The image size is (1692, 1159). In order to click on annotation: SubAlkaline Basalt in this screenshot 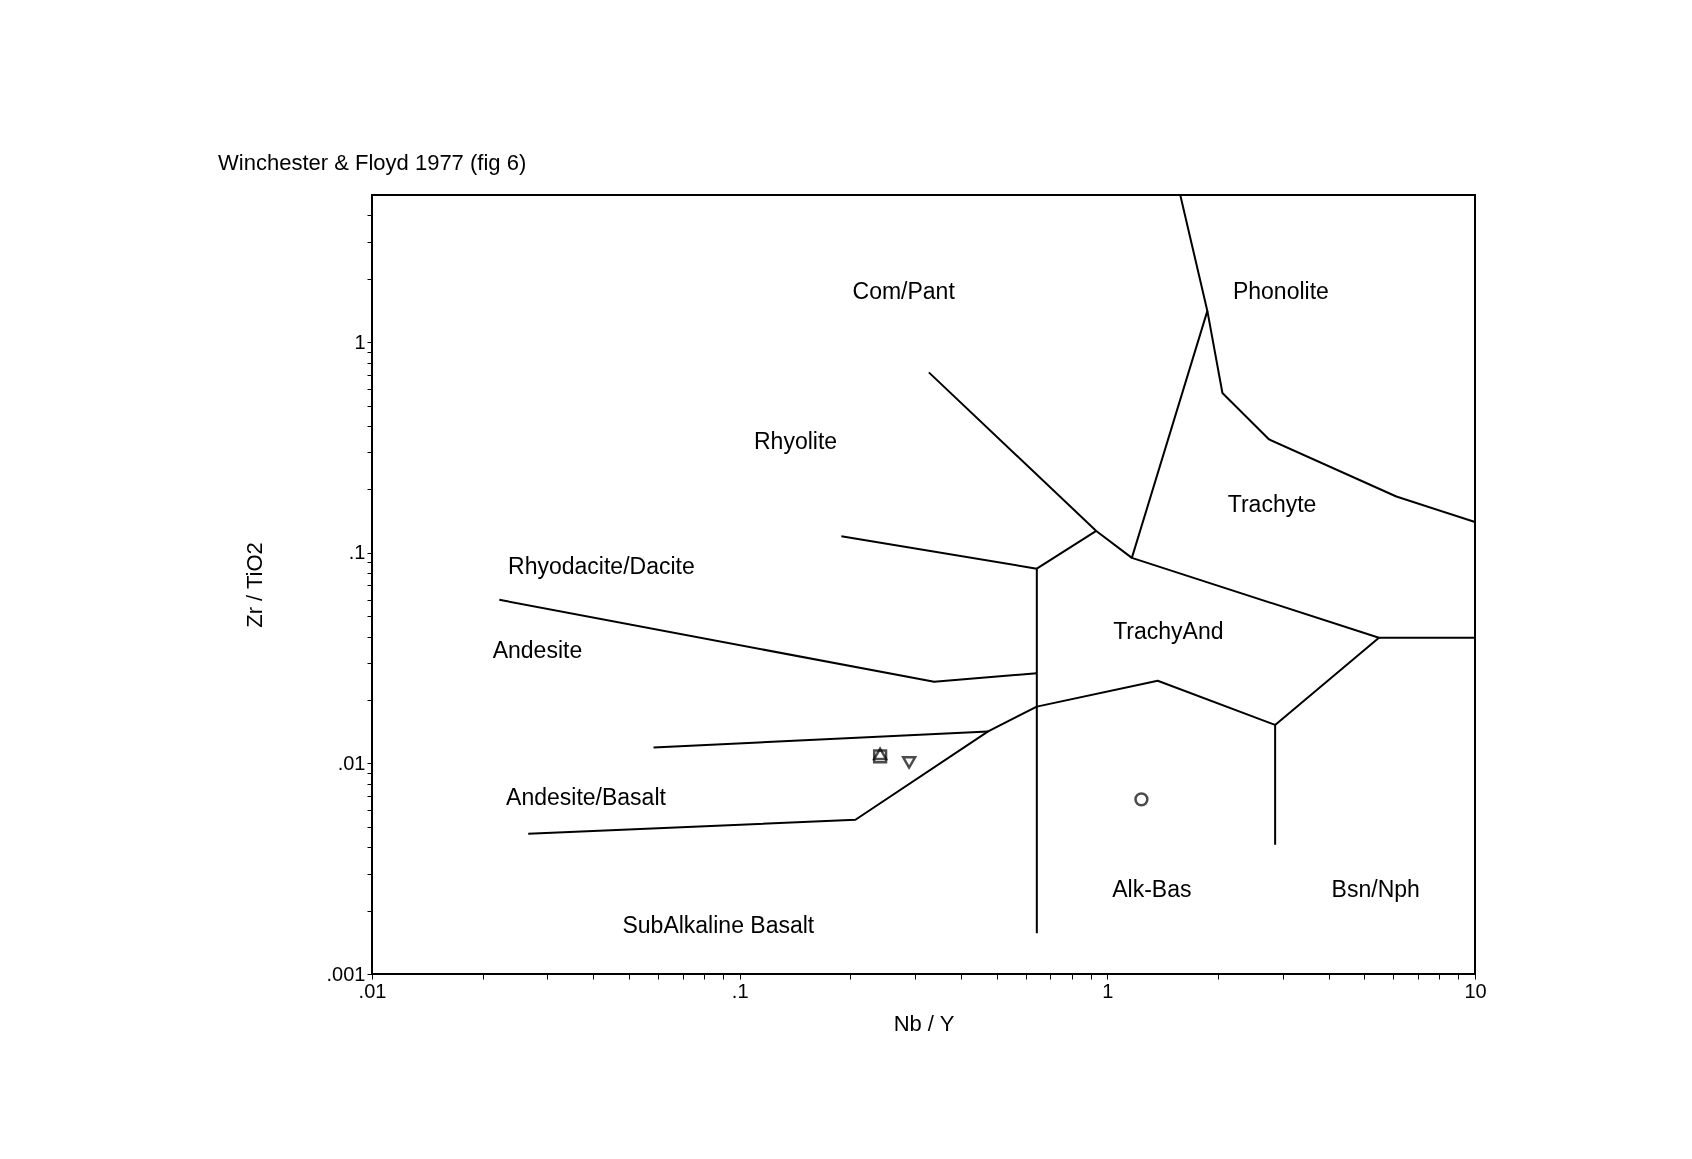, I will do `click(718, 924)`.